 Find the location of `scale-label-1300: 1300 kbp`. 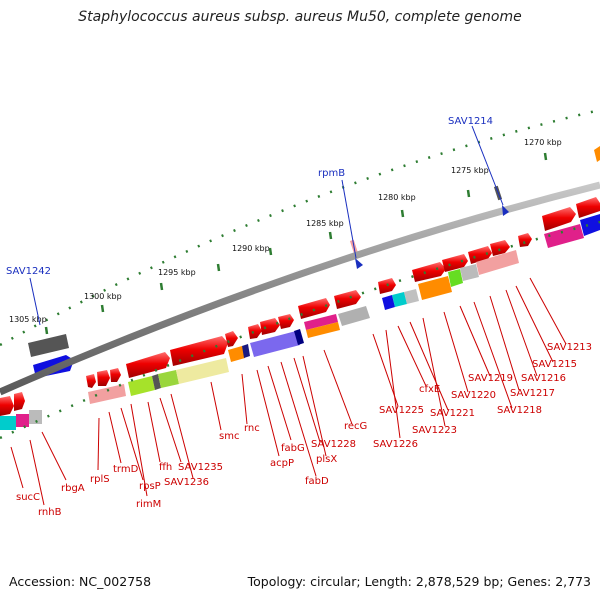

scale-label-1300: 1300 kbp is located at coordinates (103, 296).